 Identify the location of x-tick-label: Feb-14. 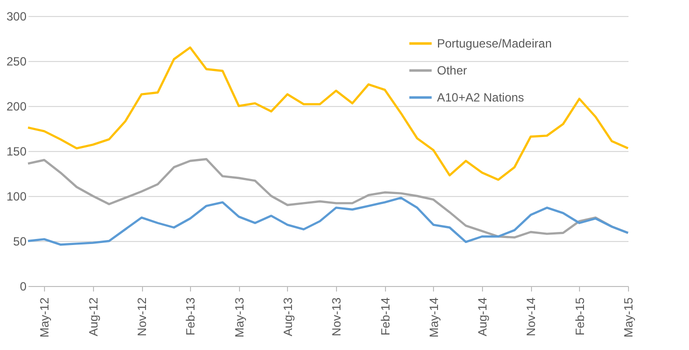
(385, 316).